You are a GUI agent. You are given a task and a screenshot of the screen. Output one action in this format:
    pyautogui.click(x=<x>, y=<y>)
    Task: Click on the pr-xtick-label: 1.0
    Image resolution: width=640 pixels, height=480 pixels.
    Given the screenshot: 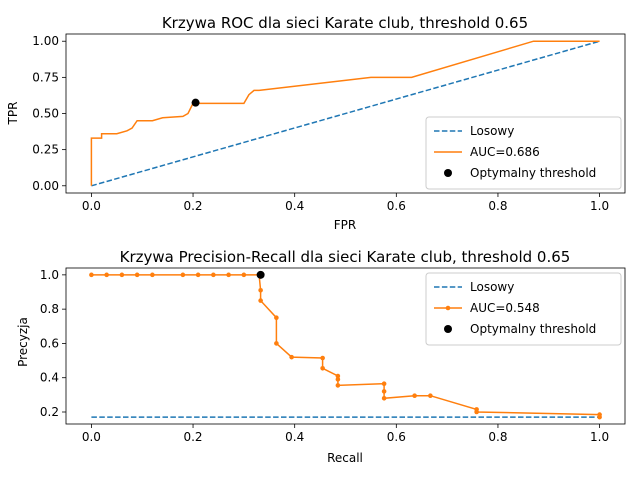 What is the action you would take?
    pyautogui.click(x=599, y=437)
    